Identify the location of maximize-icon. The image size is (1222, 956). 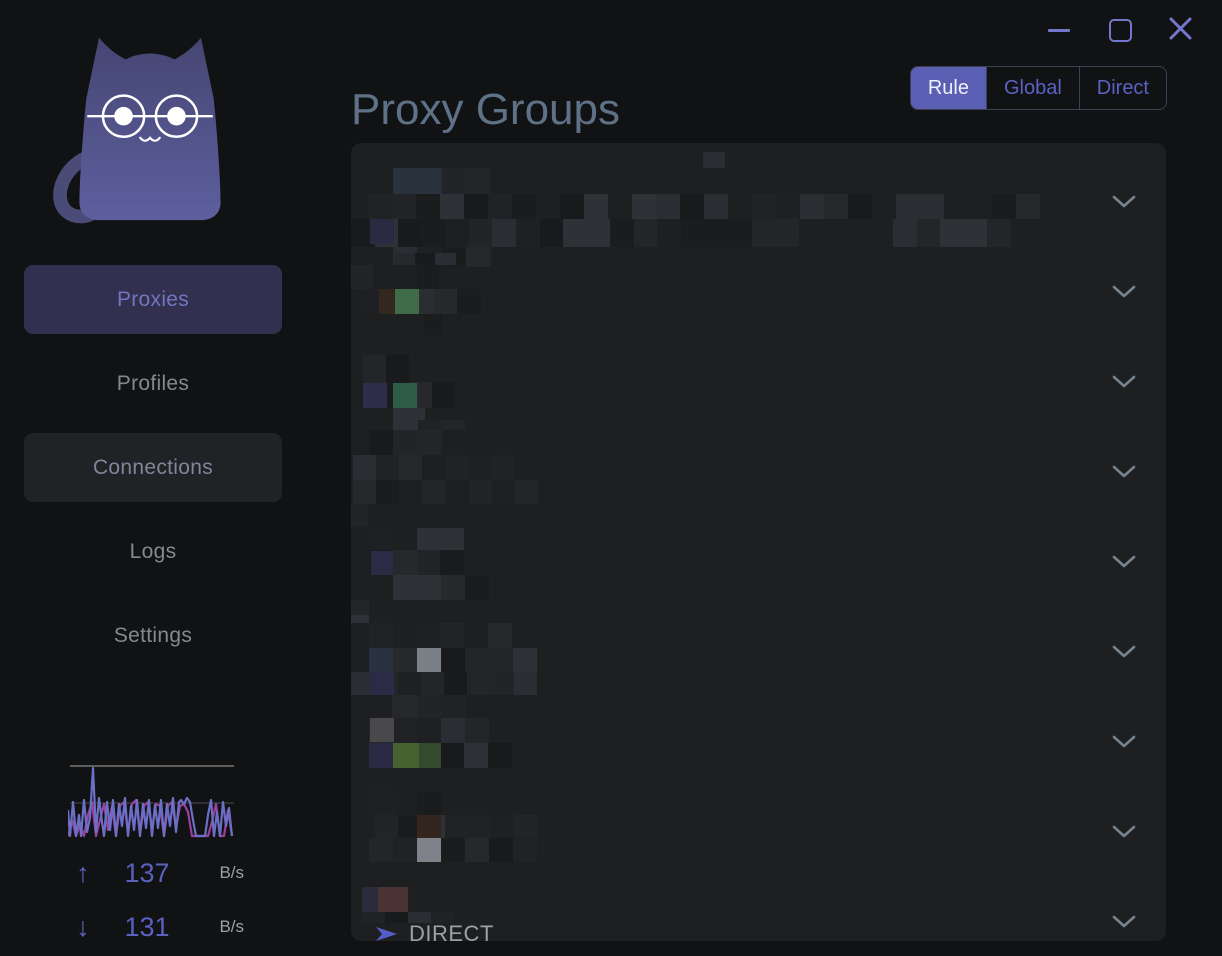
(1120, 30).